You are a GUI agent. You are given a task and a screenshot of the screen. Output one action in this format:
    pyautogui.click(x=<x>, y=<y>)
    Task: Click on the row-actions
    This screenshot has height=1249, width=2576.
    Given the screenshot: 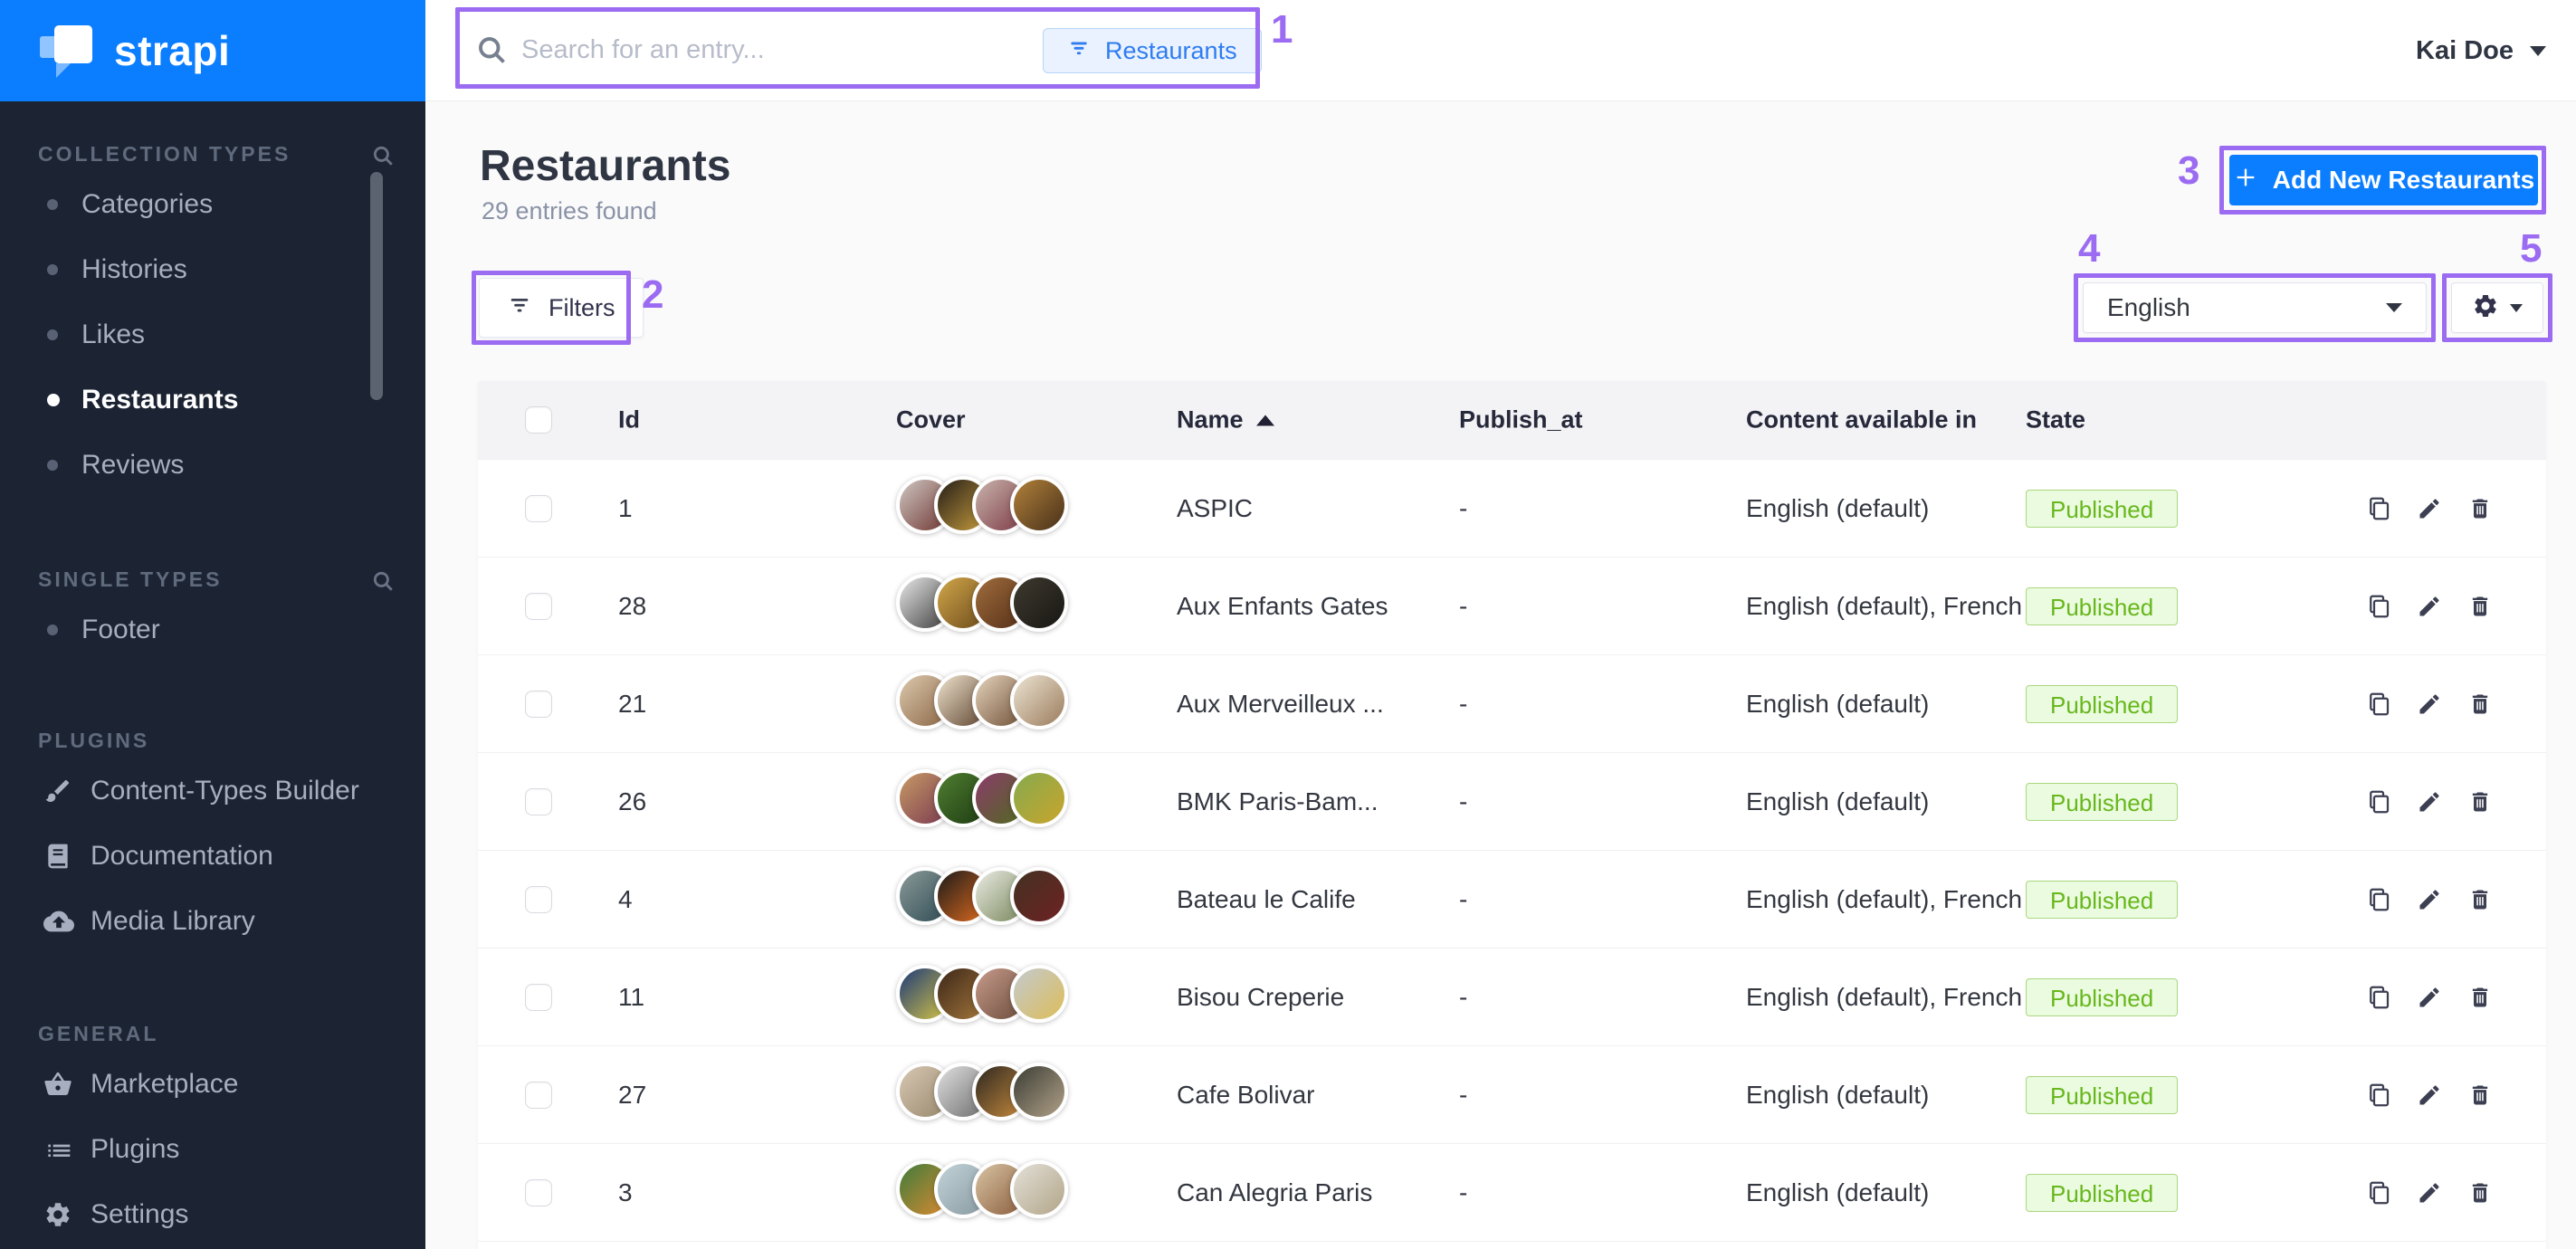 What is the action you would take?
    pyautogui.click(x=2430, y=606)
    